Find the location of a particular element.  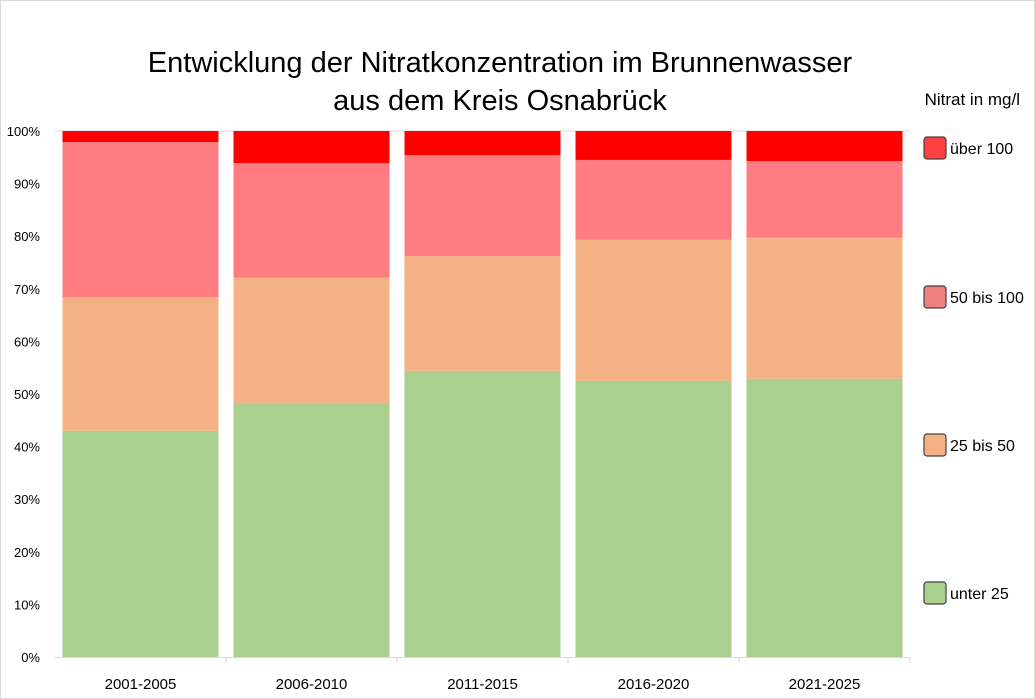

y-tick-label: 40% is located at coordinates (27, 447).